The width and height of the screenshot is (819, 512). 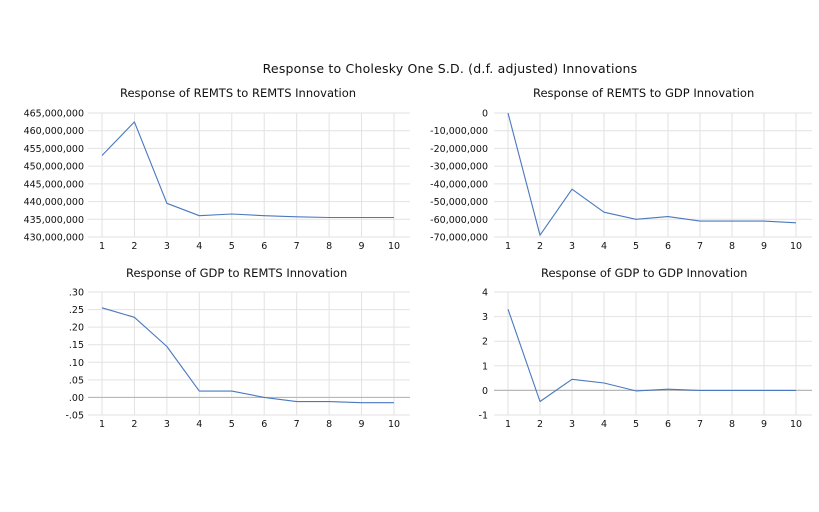 What do you see at coordinates (54, 202) in the screenshot?
I see `y-tick-label: 440,000,000` at bounding box center [54, 202].